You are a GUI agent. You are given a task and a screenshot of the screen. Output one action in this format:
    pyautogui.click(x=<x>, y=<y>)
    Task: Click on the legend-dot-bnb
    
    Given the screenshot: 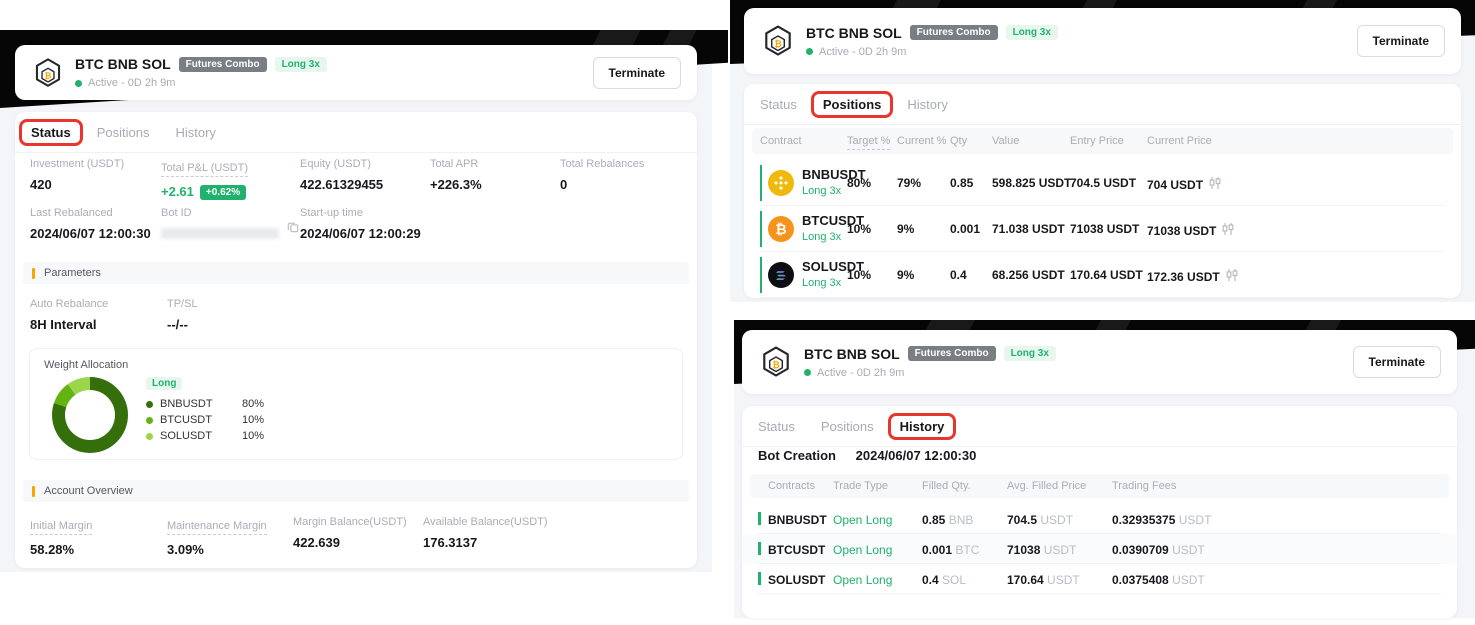 What is the action you would take?
    pyautogui.click(x=149, y=404)
    